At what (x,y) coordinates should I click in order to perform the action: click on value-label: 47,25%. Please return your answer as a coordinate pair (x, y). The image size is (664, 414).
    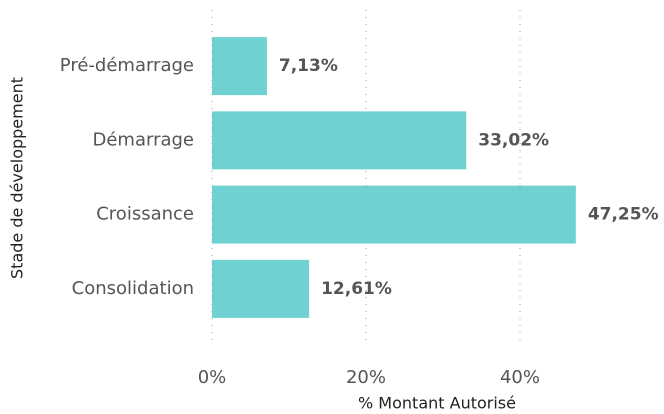
    Looking at the image, I should click on (623, 215).